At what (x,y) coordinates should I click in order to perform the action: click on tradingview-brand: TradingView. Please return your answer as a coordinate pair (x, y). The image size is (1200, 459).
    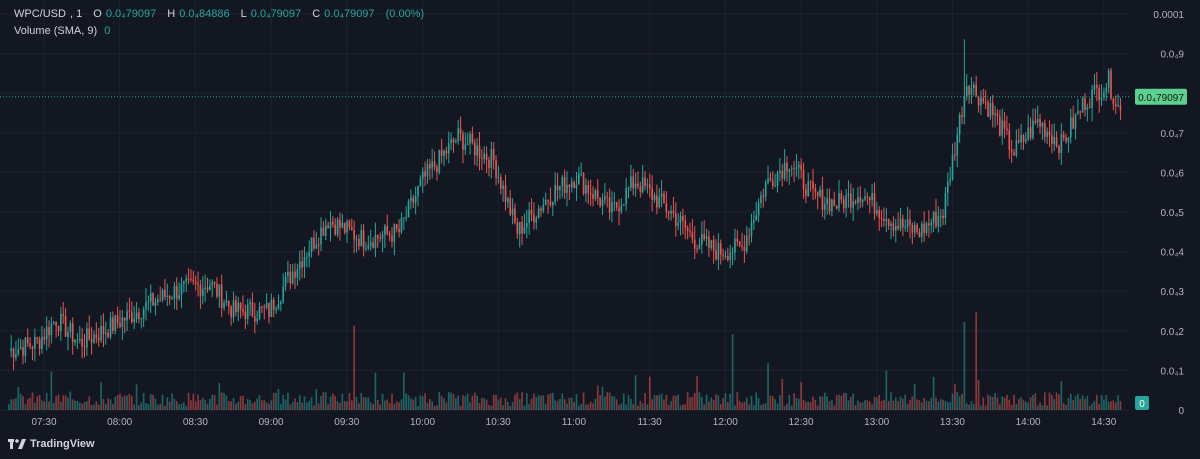
    Looking at the image, I should click on (51, 444).